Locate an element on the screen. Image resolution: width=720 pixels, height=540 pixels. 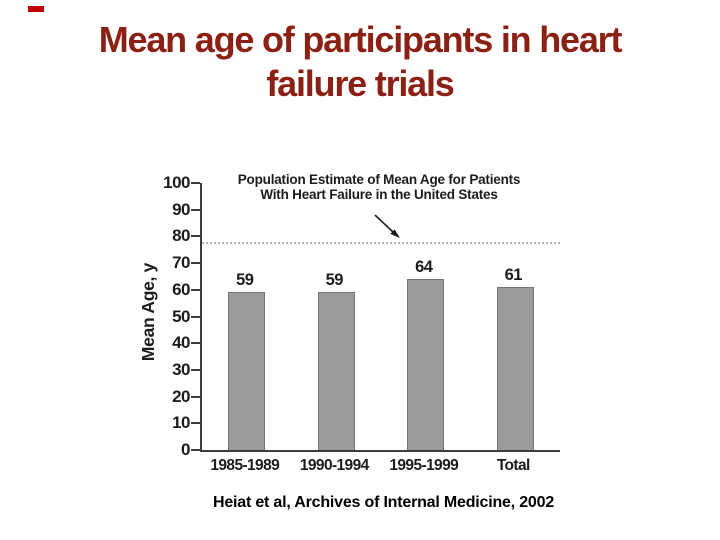
x-tick-label: 1995-1999 is located at coordinates (424, 465).